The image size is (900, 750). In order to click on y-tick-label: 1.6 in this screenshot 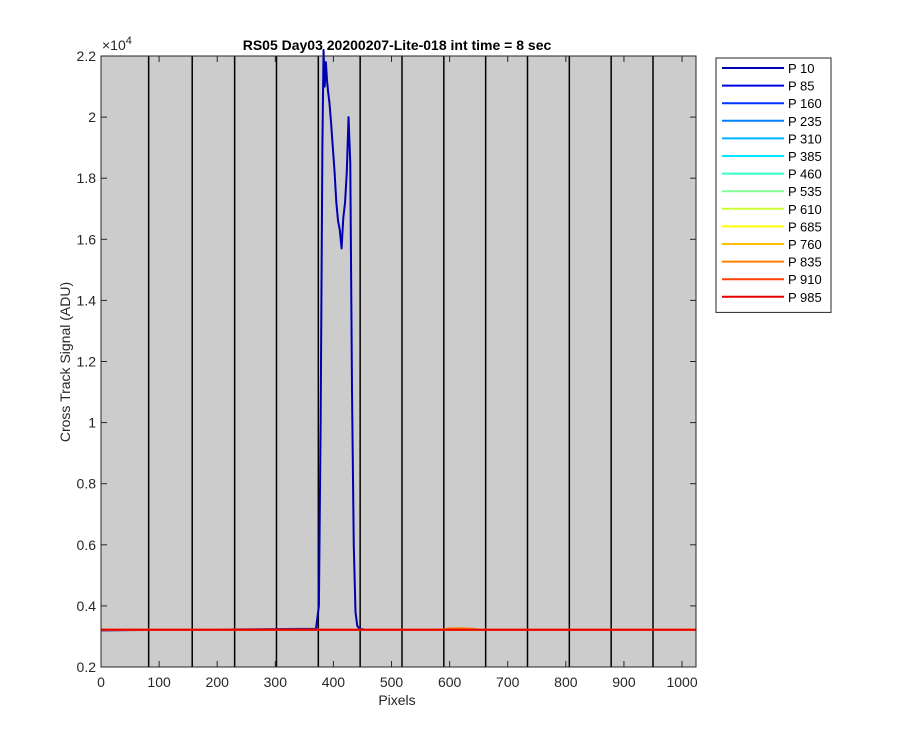, I will do `click(87, 239)`.